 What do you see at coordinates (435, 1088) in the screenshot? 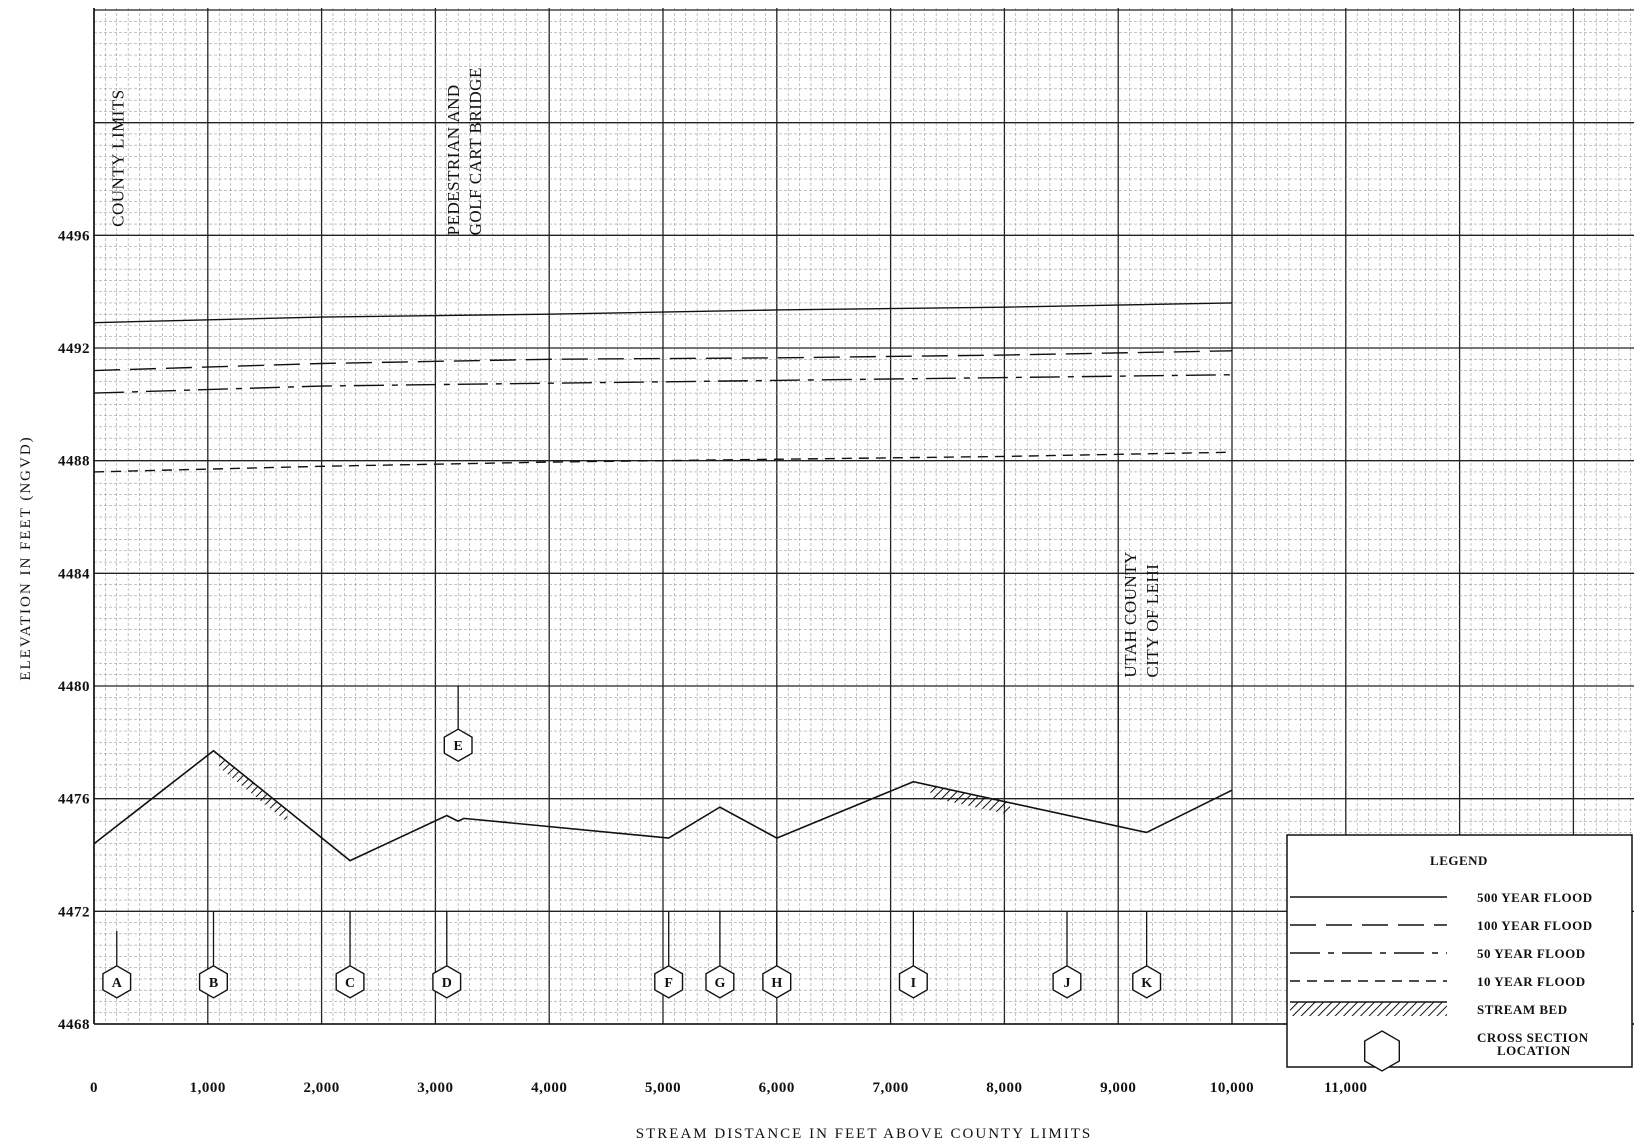
I see `x-tick-label: 3,000` at bounding box center [435, 1088].